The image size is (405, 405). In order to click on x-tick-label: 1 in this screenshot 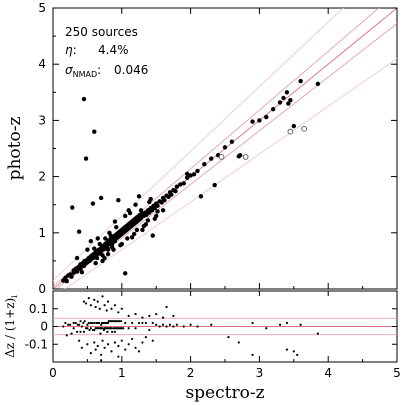, I will do `click(122, 373)`.